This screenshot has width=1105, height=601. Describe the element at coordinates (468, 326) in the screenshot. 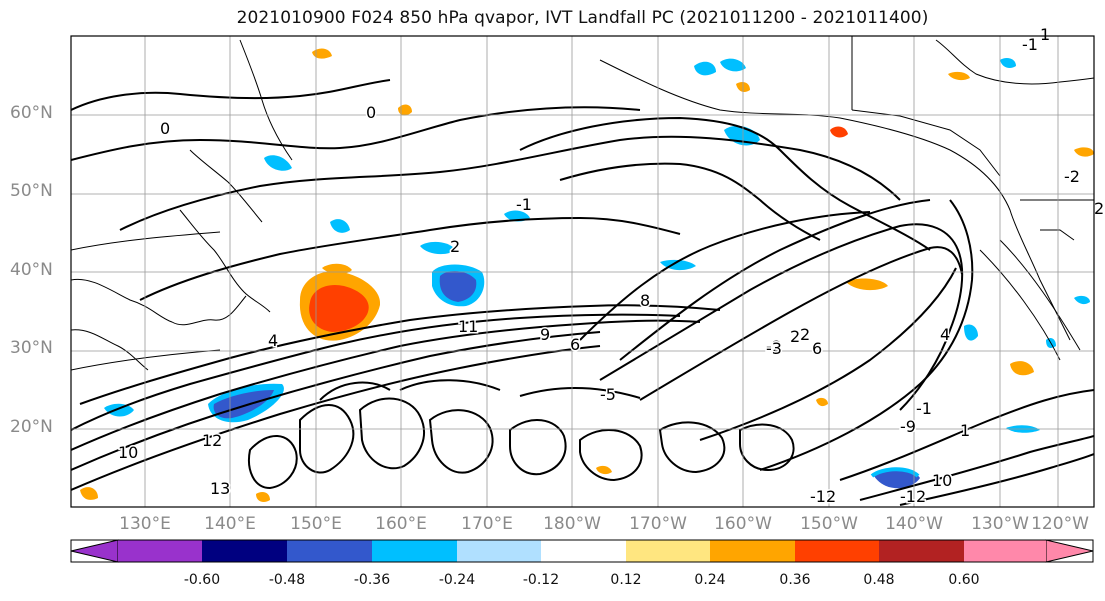

I see `contour-label: 11` at that location.